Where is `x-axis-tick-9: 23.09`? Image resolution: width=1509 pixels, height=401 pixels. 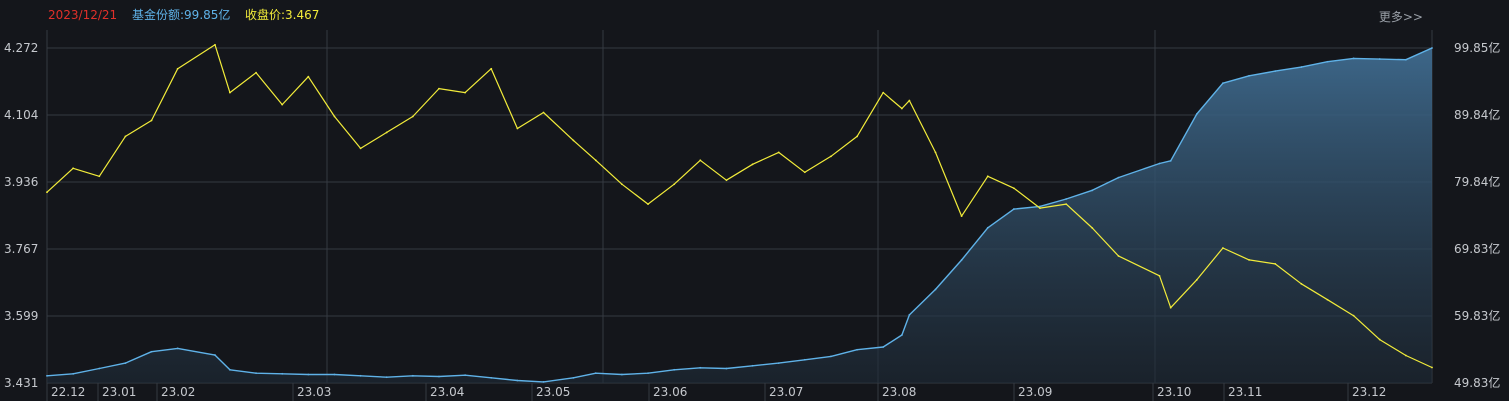 x-axis-tick-9: 23.09 is located at coordinates (1035, 392).